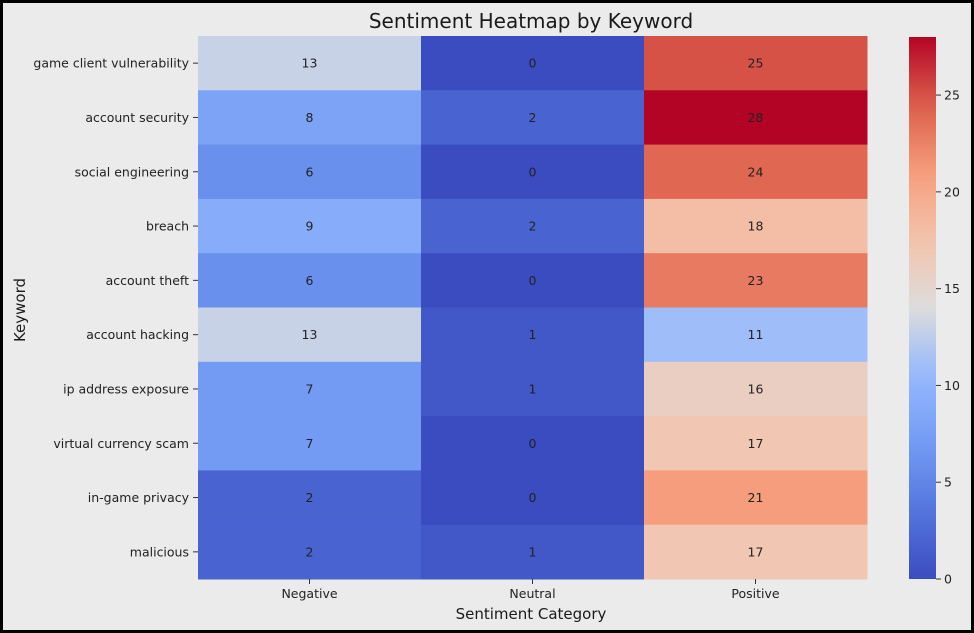  I want to click on heatmap-cell-value: 11, so click(756, 334).